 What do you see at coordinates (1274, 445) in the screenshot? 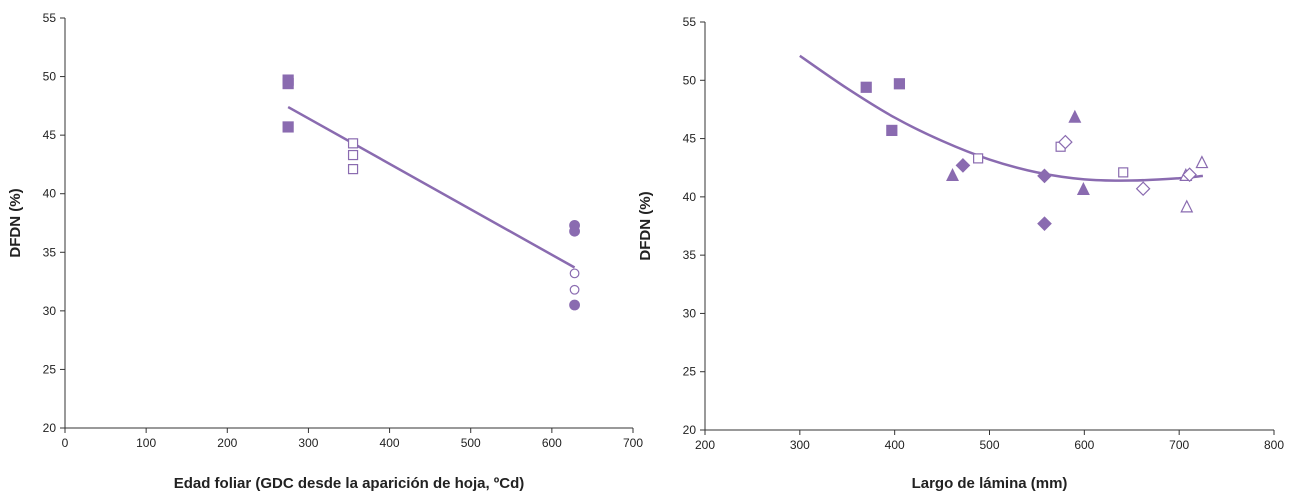
I see `x-tick-label: 800` at bounding box center [1274, 445].